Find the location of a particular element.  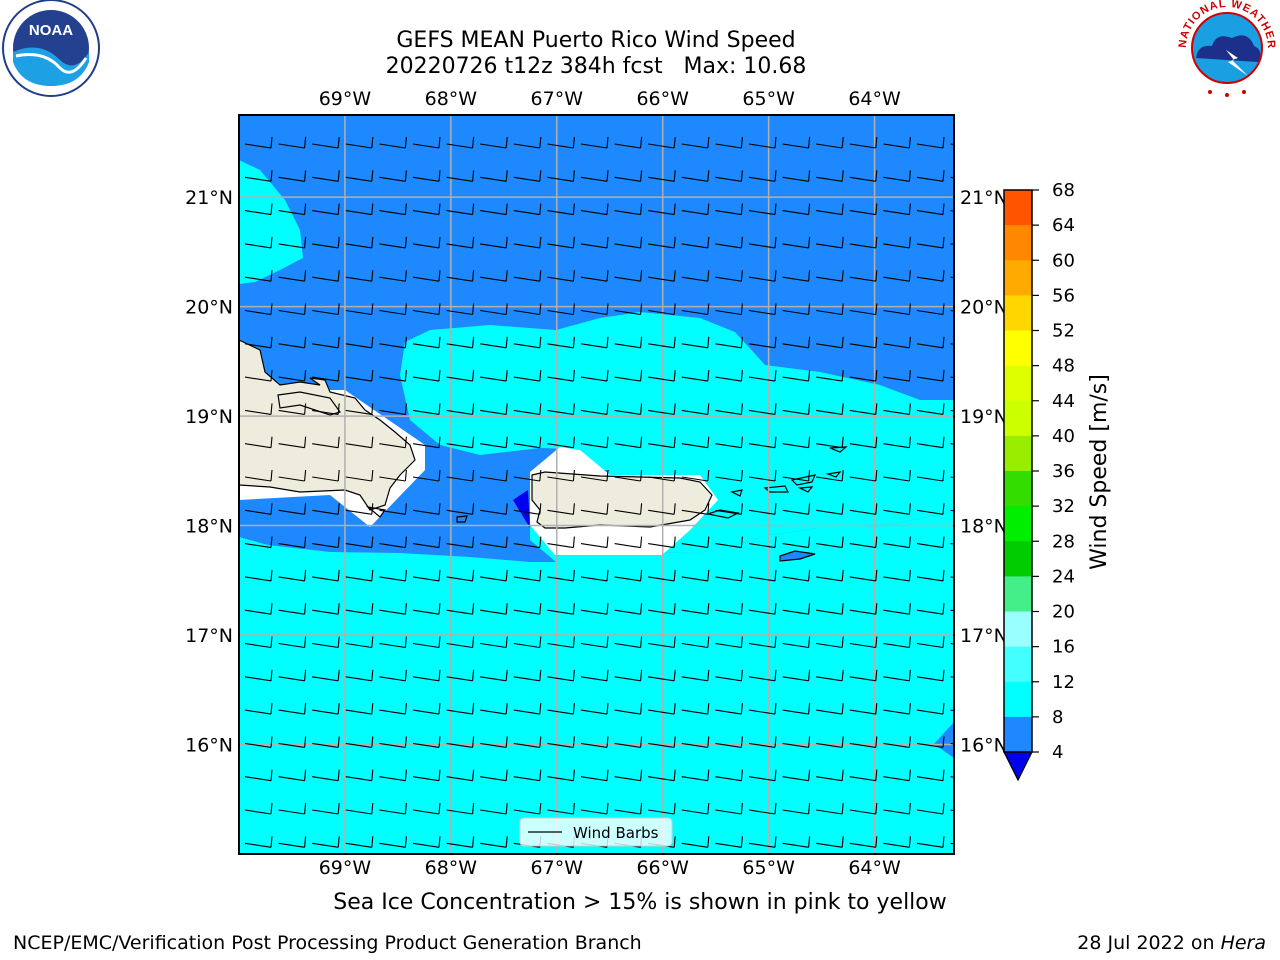

legend-label: Wind Barbs is located at coordinates (616, 833).